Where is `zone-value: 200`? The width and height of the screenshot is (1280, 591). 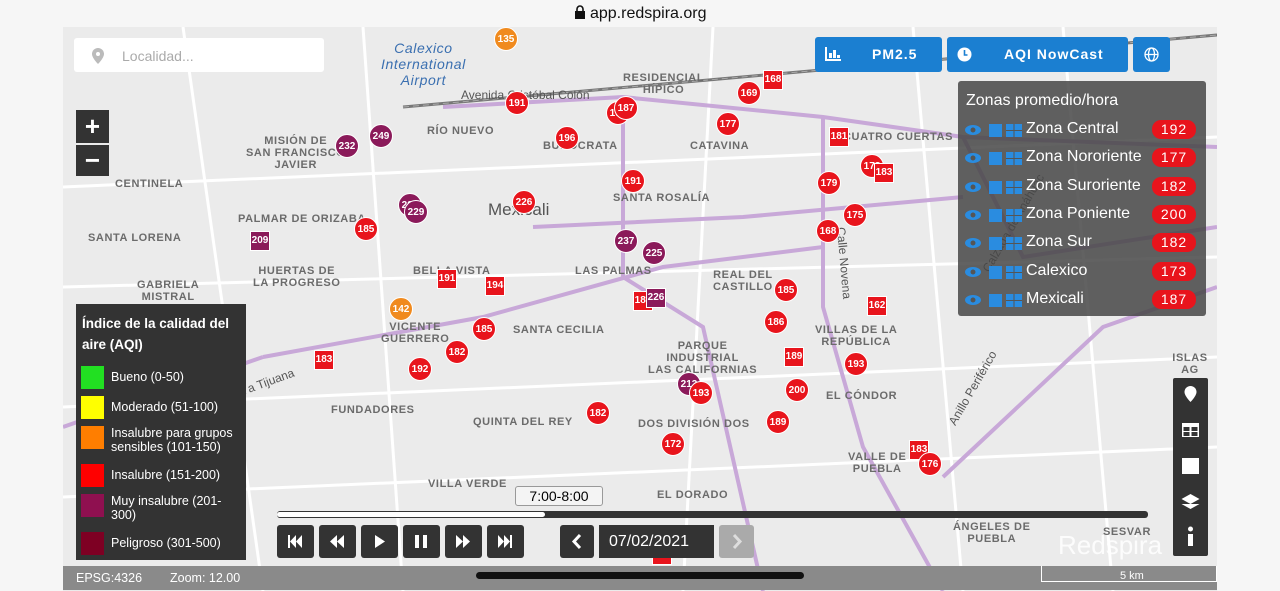
zone-value: 200 is located at coordinates (1174, 214).